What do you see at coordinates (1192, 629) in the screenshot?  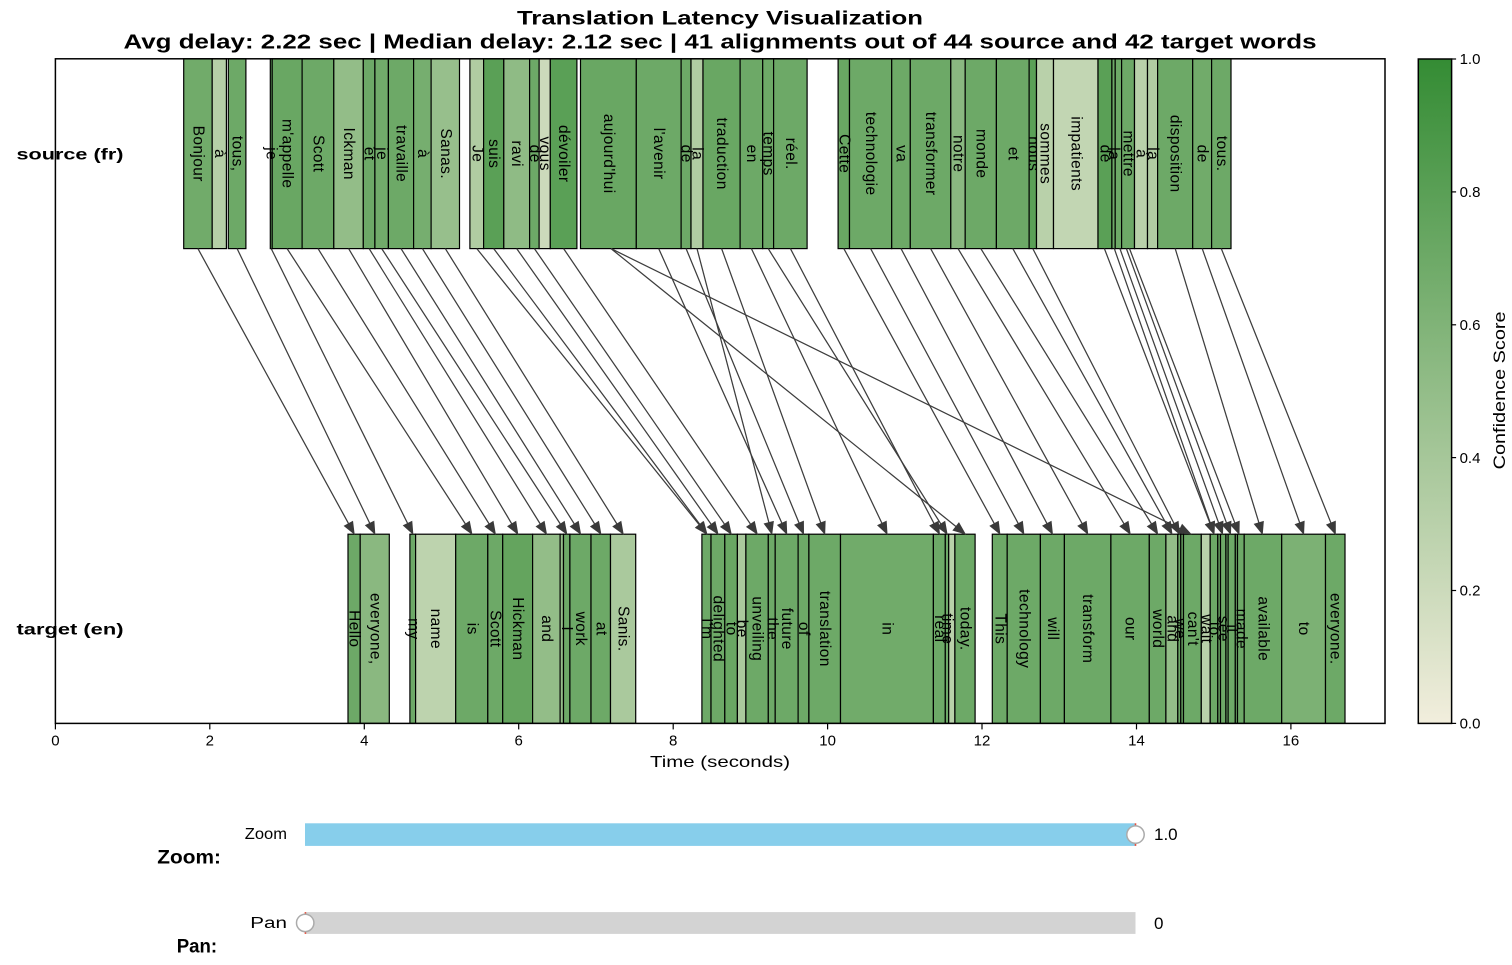 I see `svg-text: can't` at bounding box center [1192, 629].